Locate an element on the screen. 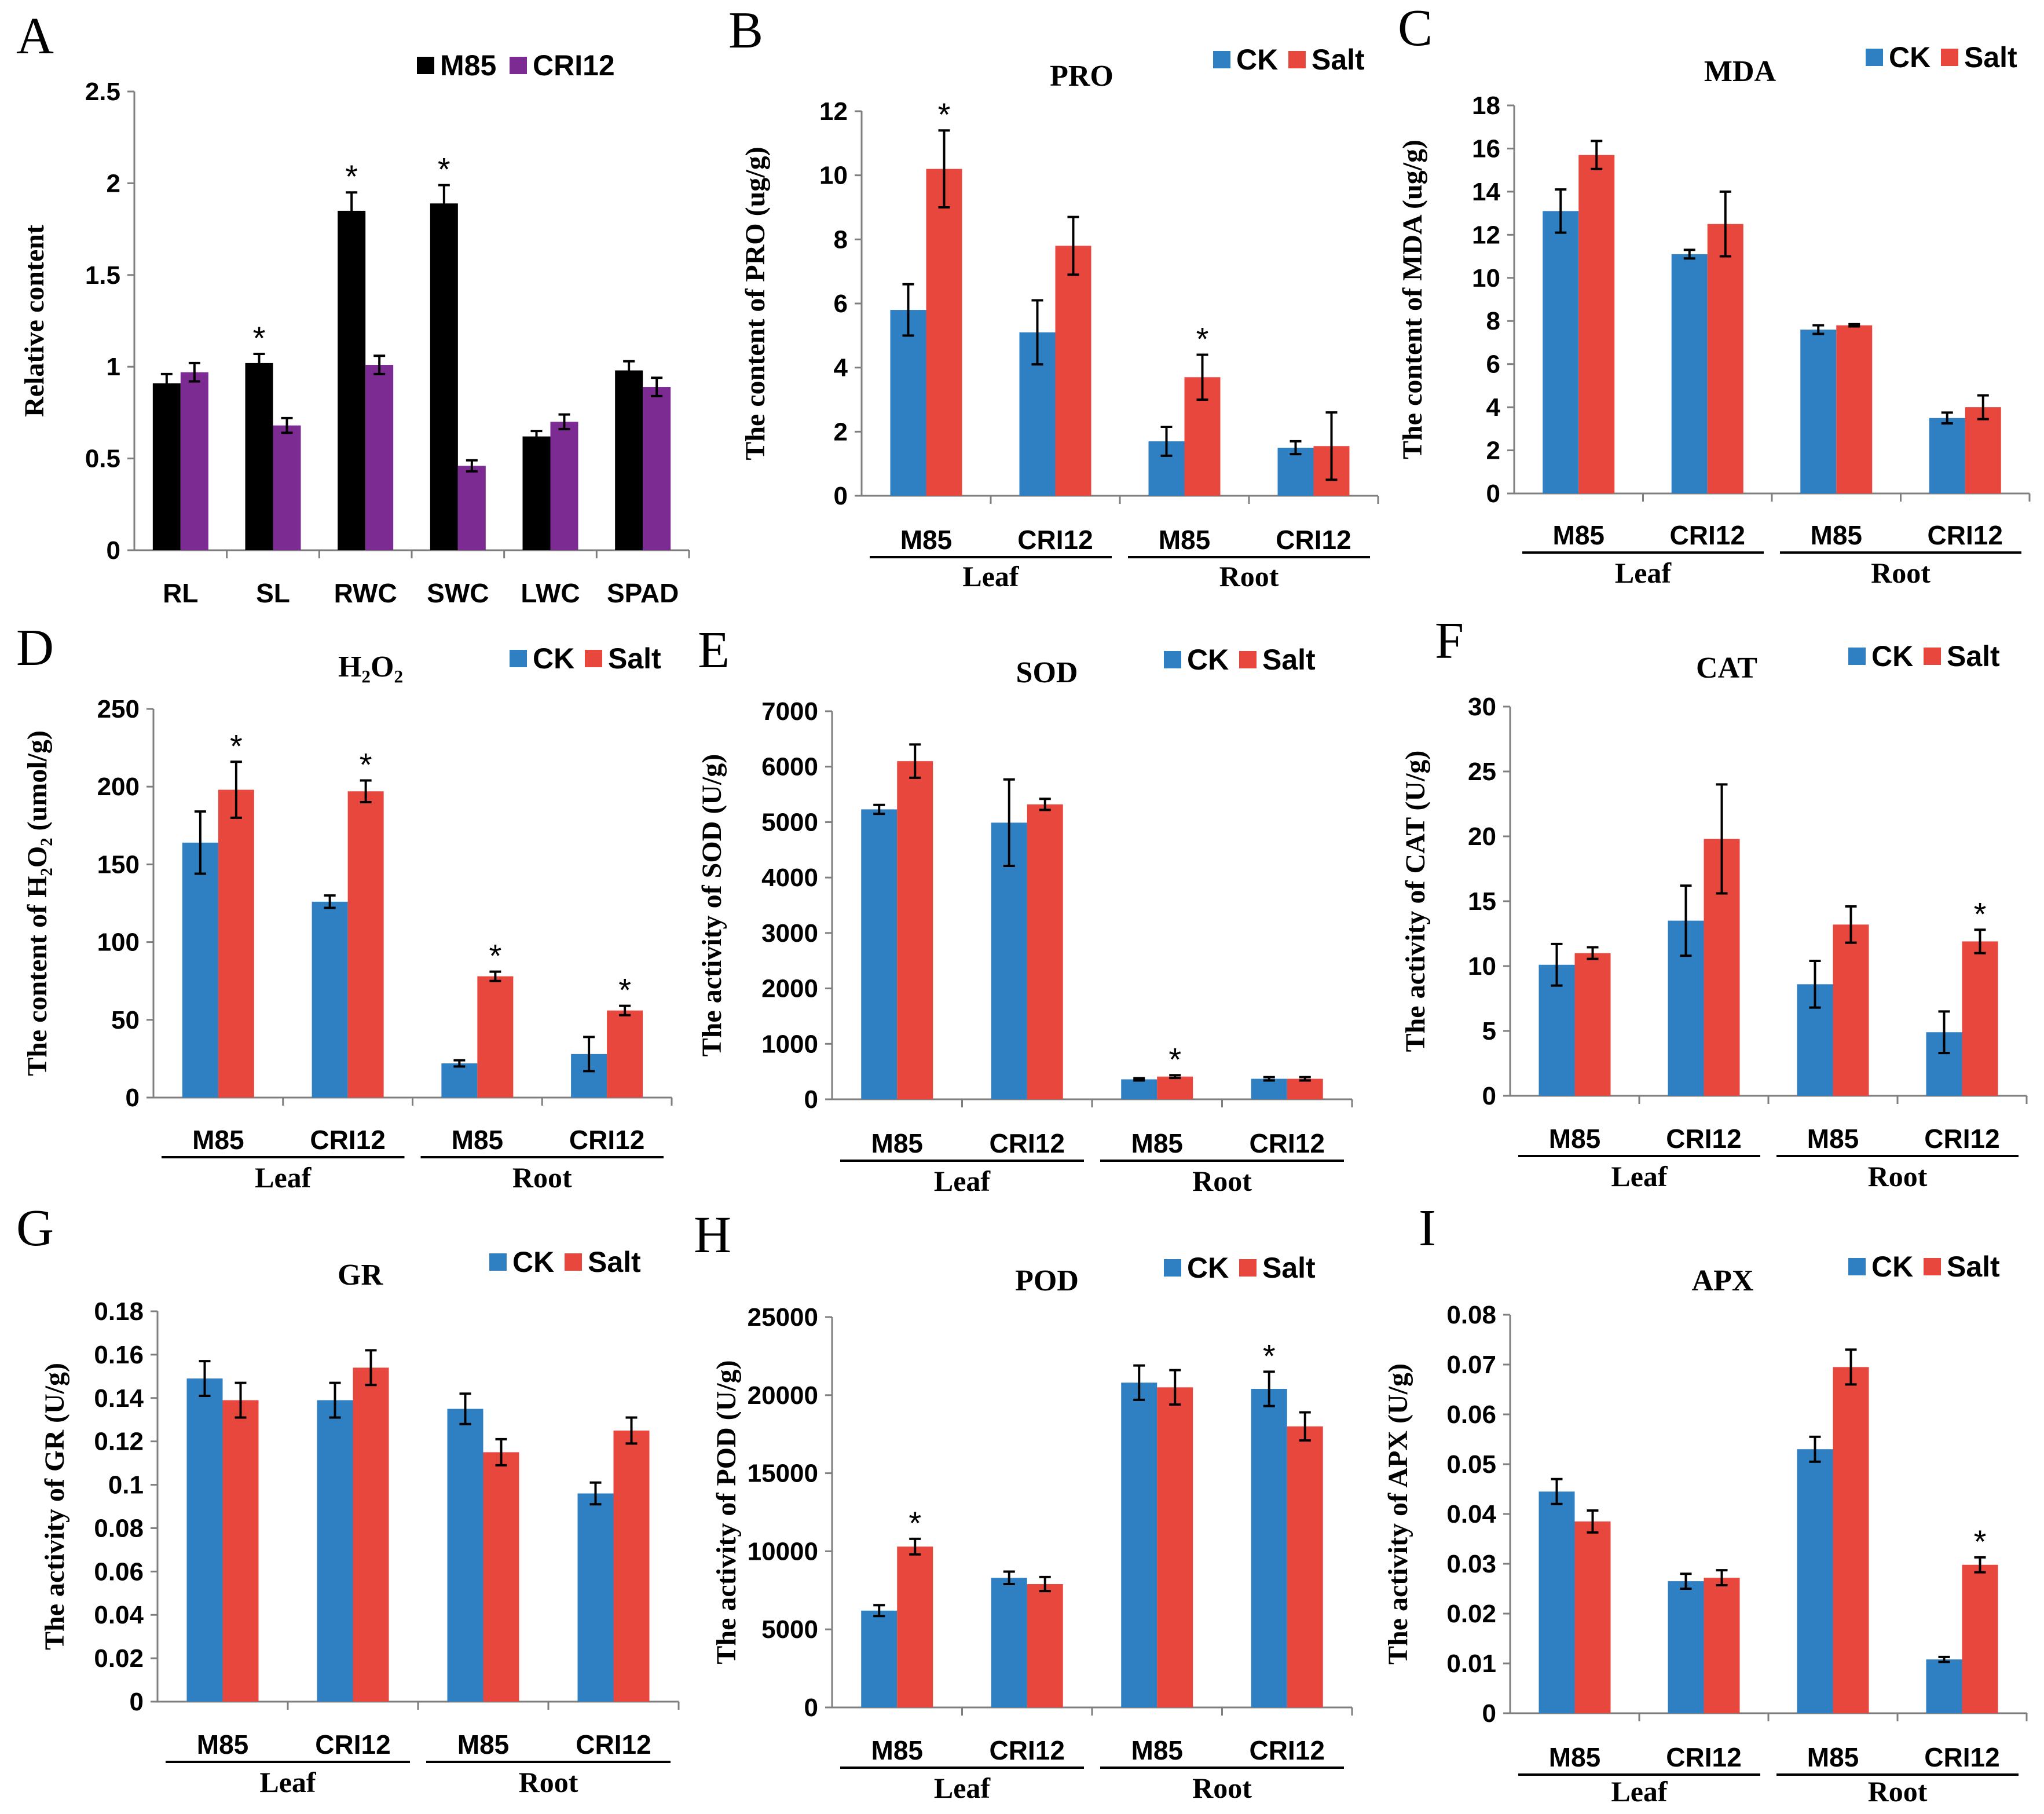 Image resolution: width=2044 pixels, height=1814 pixels. y-tick-label: 0.02 is located at coordinates (119, 1658).